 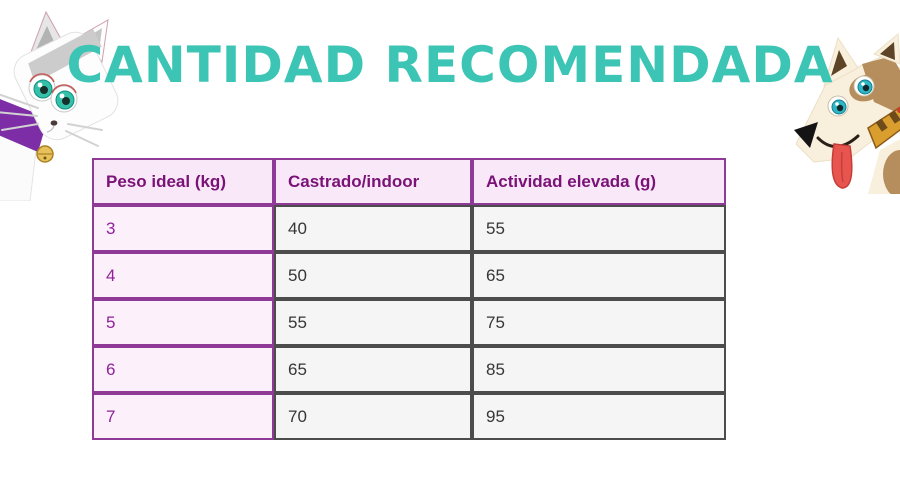 What do you see at coordinates (183, 275) in the screenshot?
I see `weight-cell: 4` at bounding box center [183, 275].